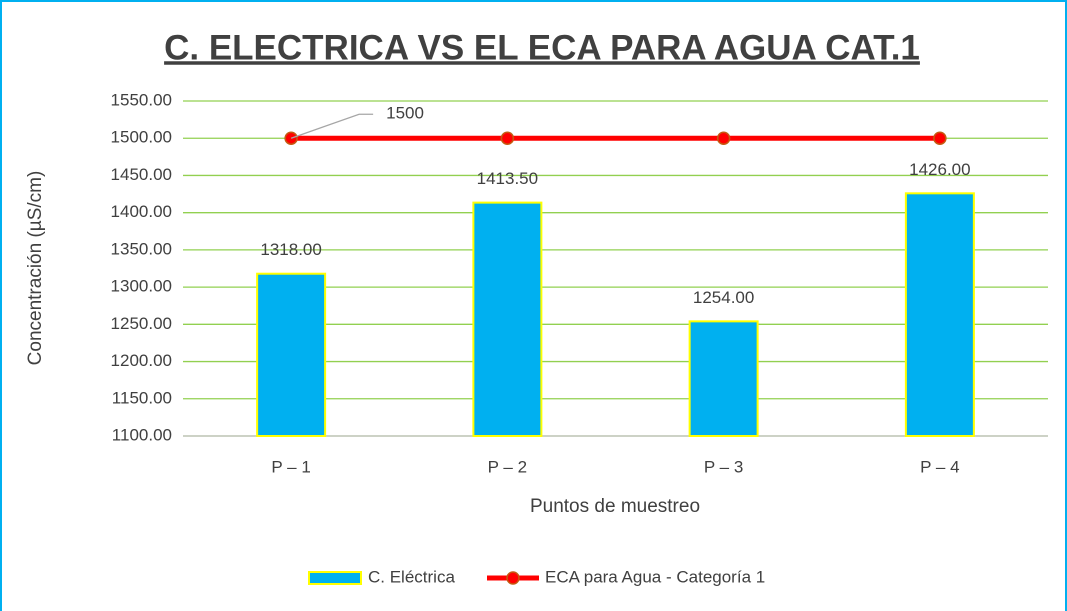 The image size is (1067, 611). What do you see at coordinates (507, 178) in the screenshot?
I see `data-label: 1413.50` at bounding box center [507, 178].